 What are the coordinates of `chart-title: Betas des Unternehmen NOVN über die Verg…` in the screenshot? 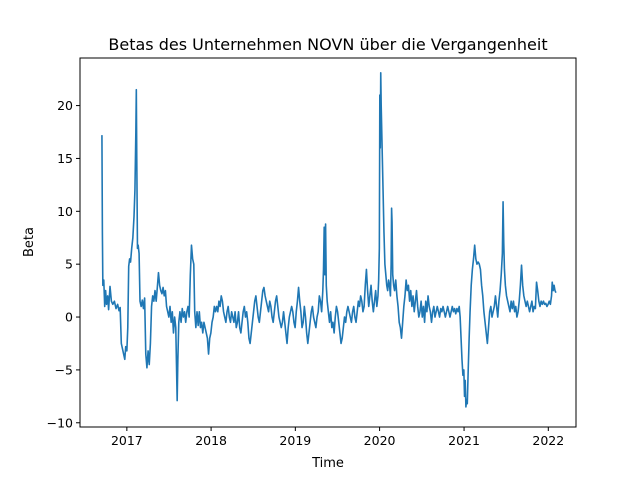 It's located at (327, 44).